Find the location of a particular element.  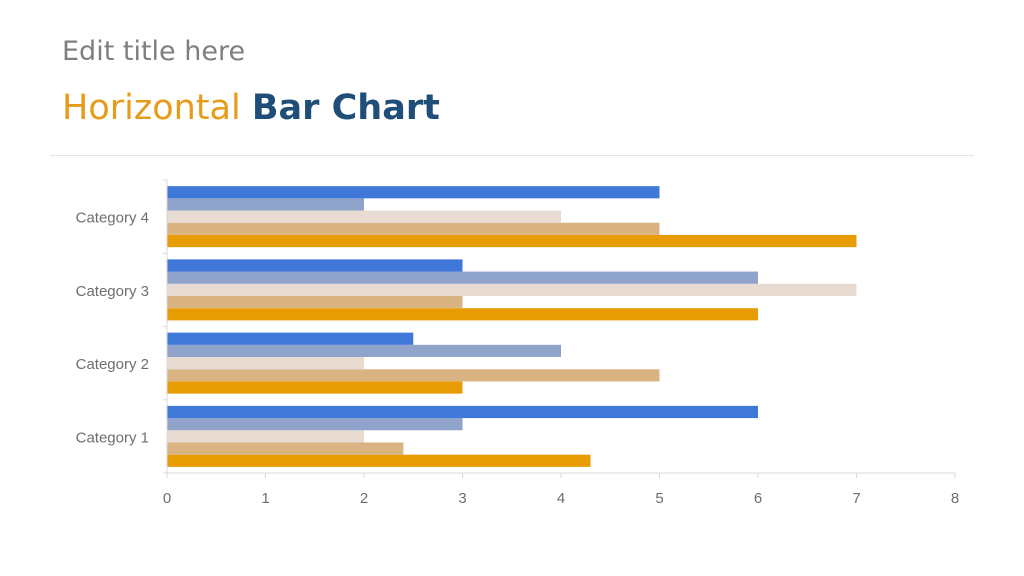

x-tick-label: 1 is located at coordinates (265, 498).